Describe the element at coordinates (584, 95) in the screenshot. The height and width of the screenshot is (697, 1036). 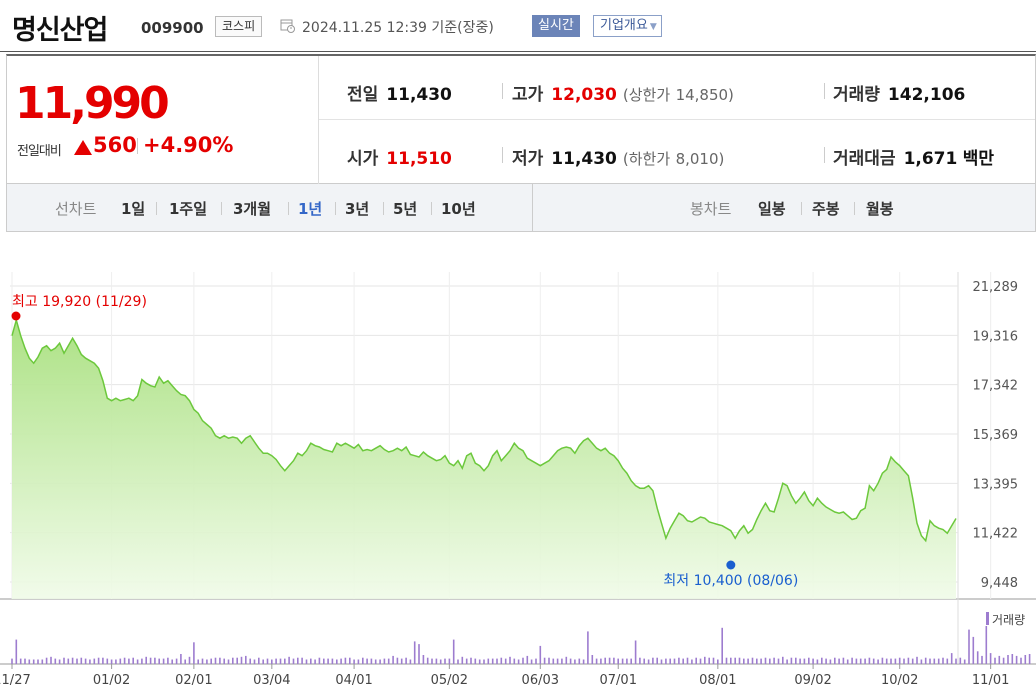
I see `high-value: 12,030` at that location.